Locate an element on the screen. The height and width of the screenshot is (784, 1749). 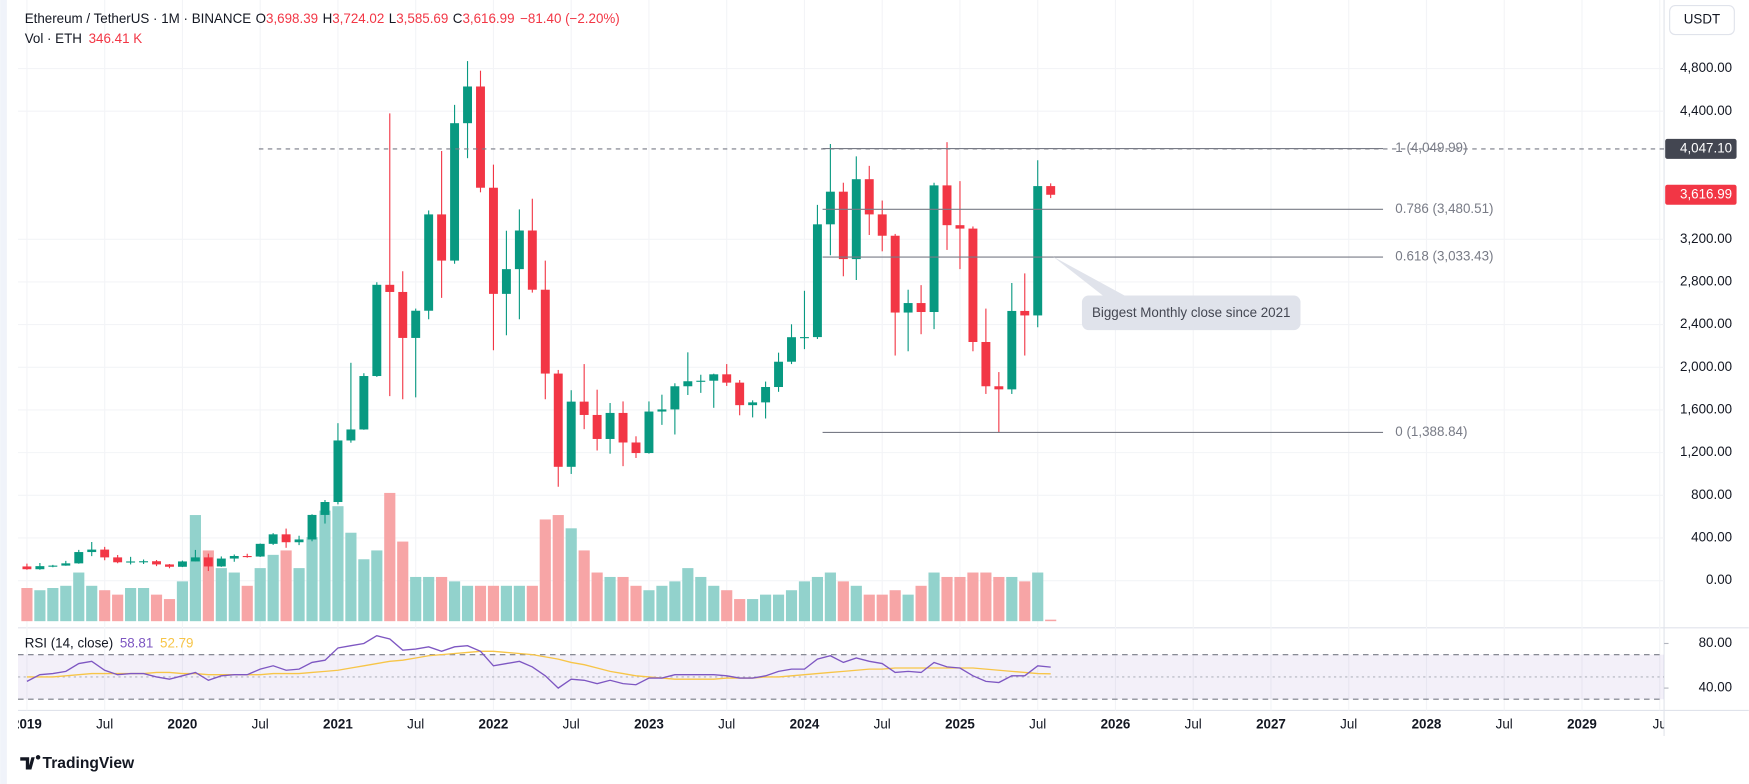
y-tick-label: 3,200.00 is located at coordinates (1706, 238).